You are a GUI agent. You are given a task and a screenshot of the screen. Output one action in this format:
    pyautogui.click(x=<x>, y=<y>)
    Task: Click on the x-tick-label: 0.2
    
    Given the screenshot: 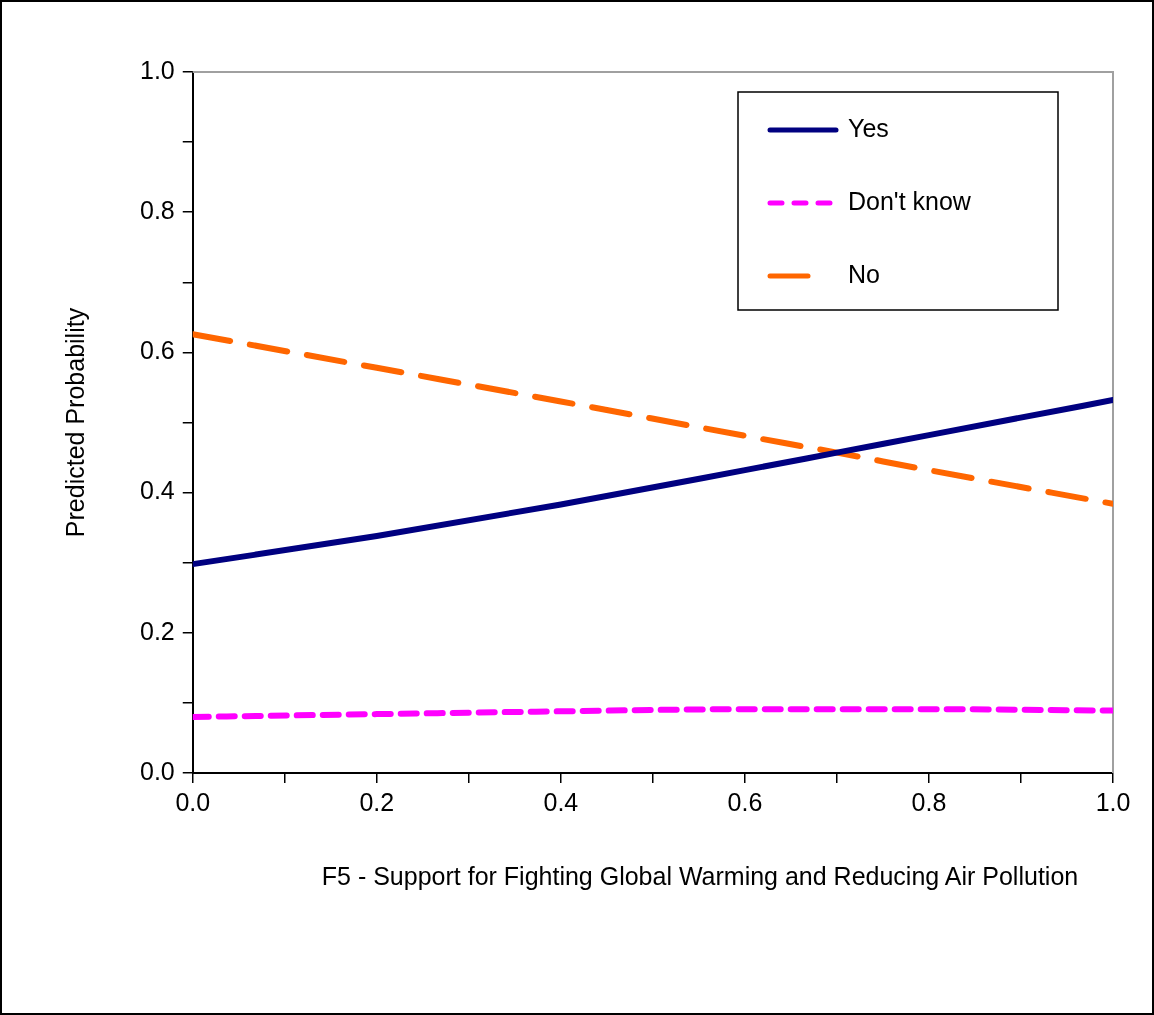 What is the action you would take?
    pyautogui.click(x=377, y=801)
    